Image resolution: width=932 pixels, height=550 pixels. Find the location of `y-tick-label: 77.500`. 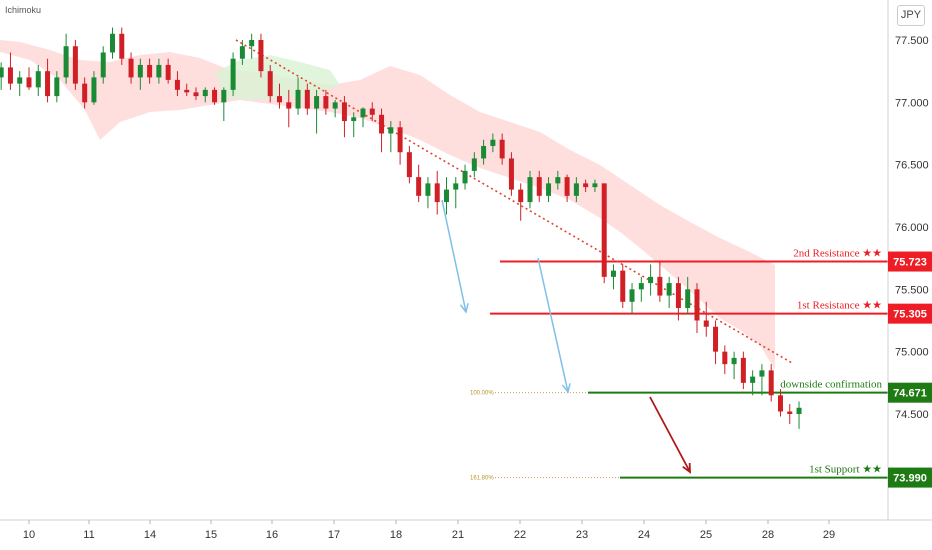

y-tick-label: 77.500 is located at coordinates (912, 41).